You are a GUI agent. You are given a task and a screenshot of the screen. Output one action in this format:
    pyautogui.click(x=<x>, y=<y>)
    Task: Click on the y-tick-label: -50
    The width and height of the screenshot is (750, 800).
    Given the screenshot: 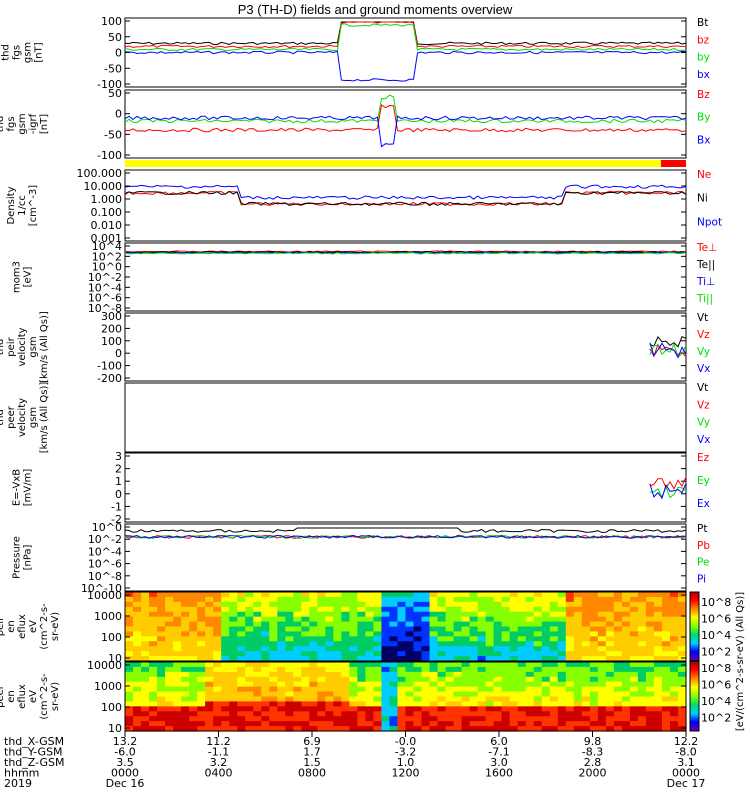 What is the action you would take?
    pyautogui.click(x=113, y=68)
    